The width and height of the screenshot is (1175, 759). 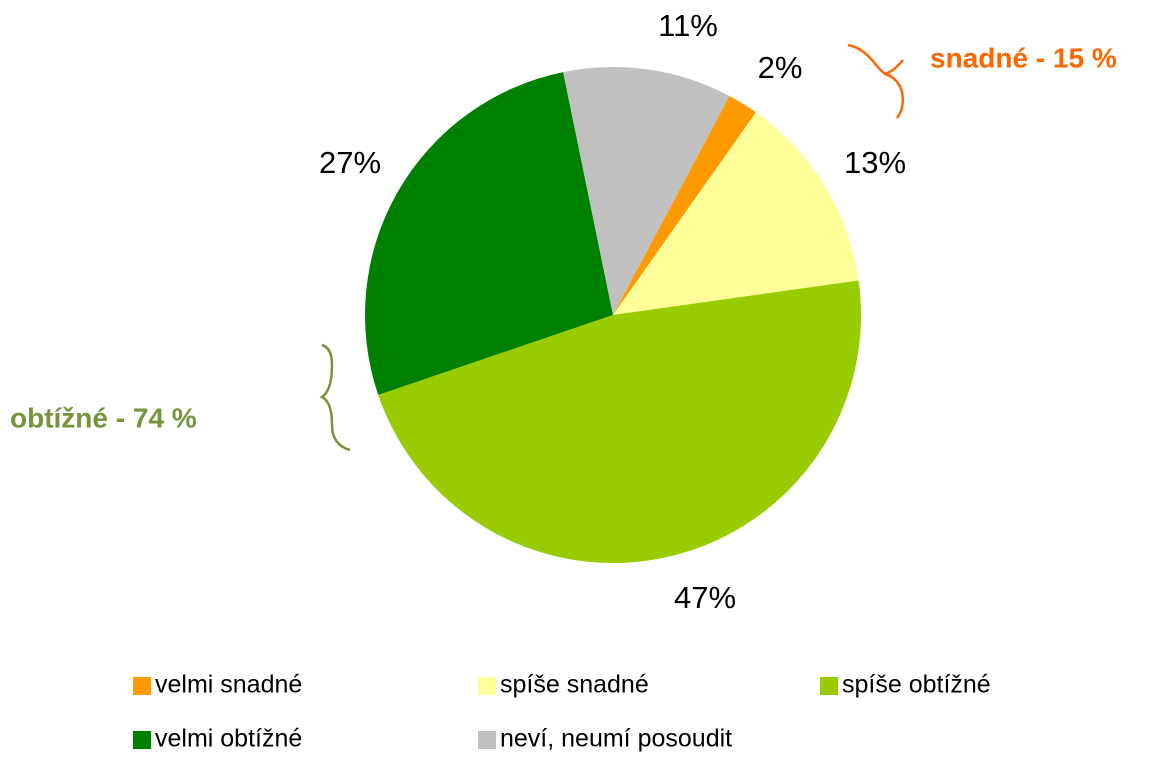 What do you see at coordinates (228, 685) in the screenshot?
I see `legend-label: velmi snadné` at bounding box center [228, 685].